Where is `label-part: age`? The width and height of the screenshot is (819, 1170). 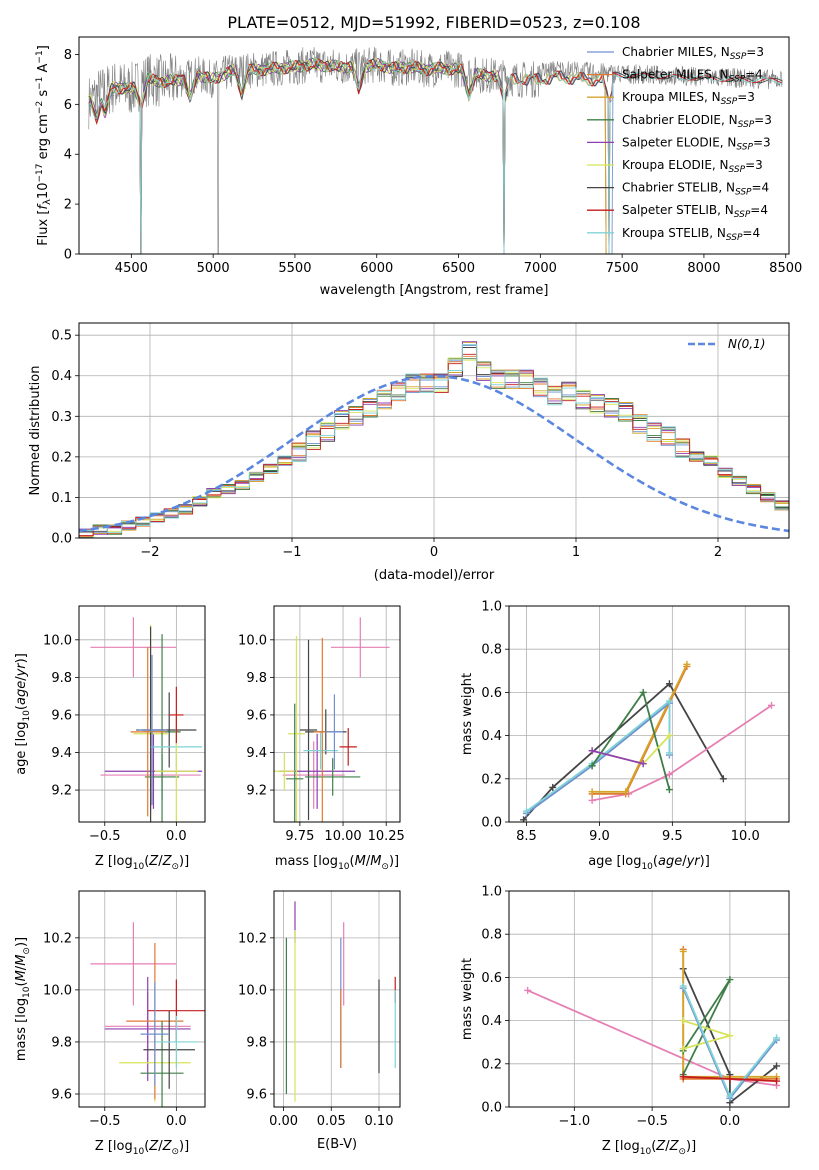 label-part: age is located at coordinates (670, 861).